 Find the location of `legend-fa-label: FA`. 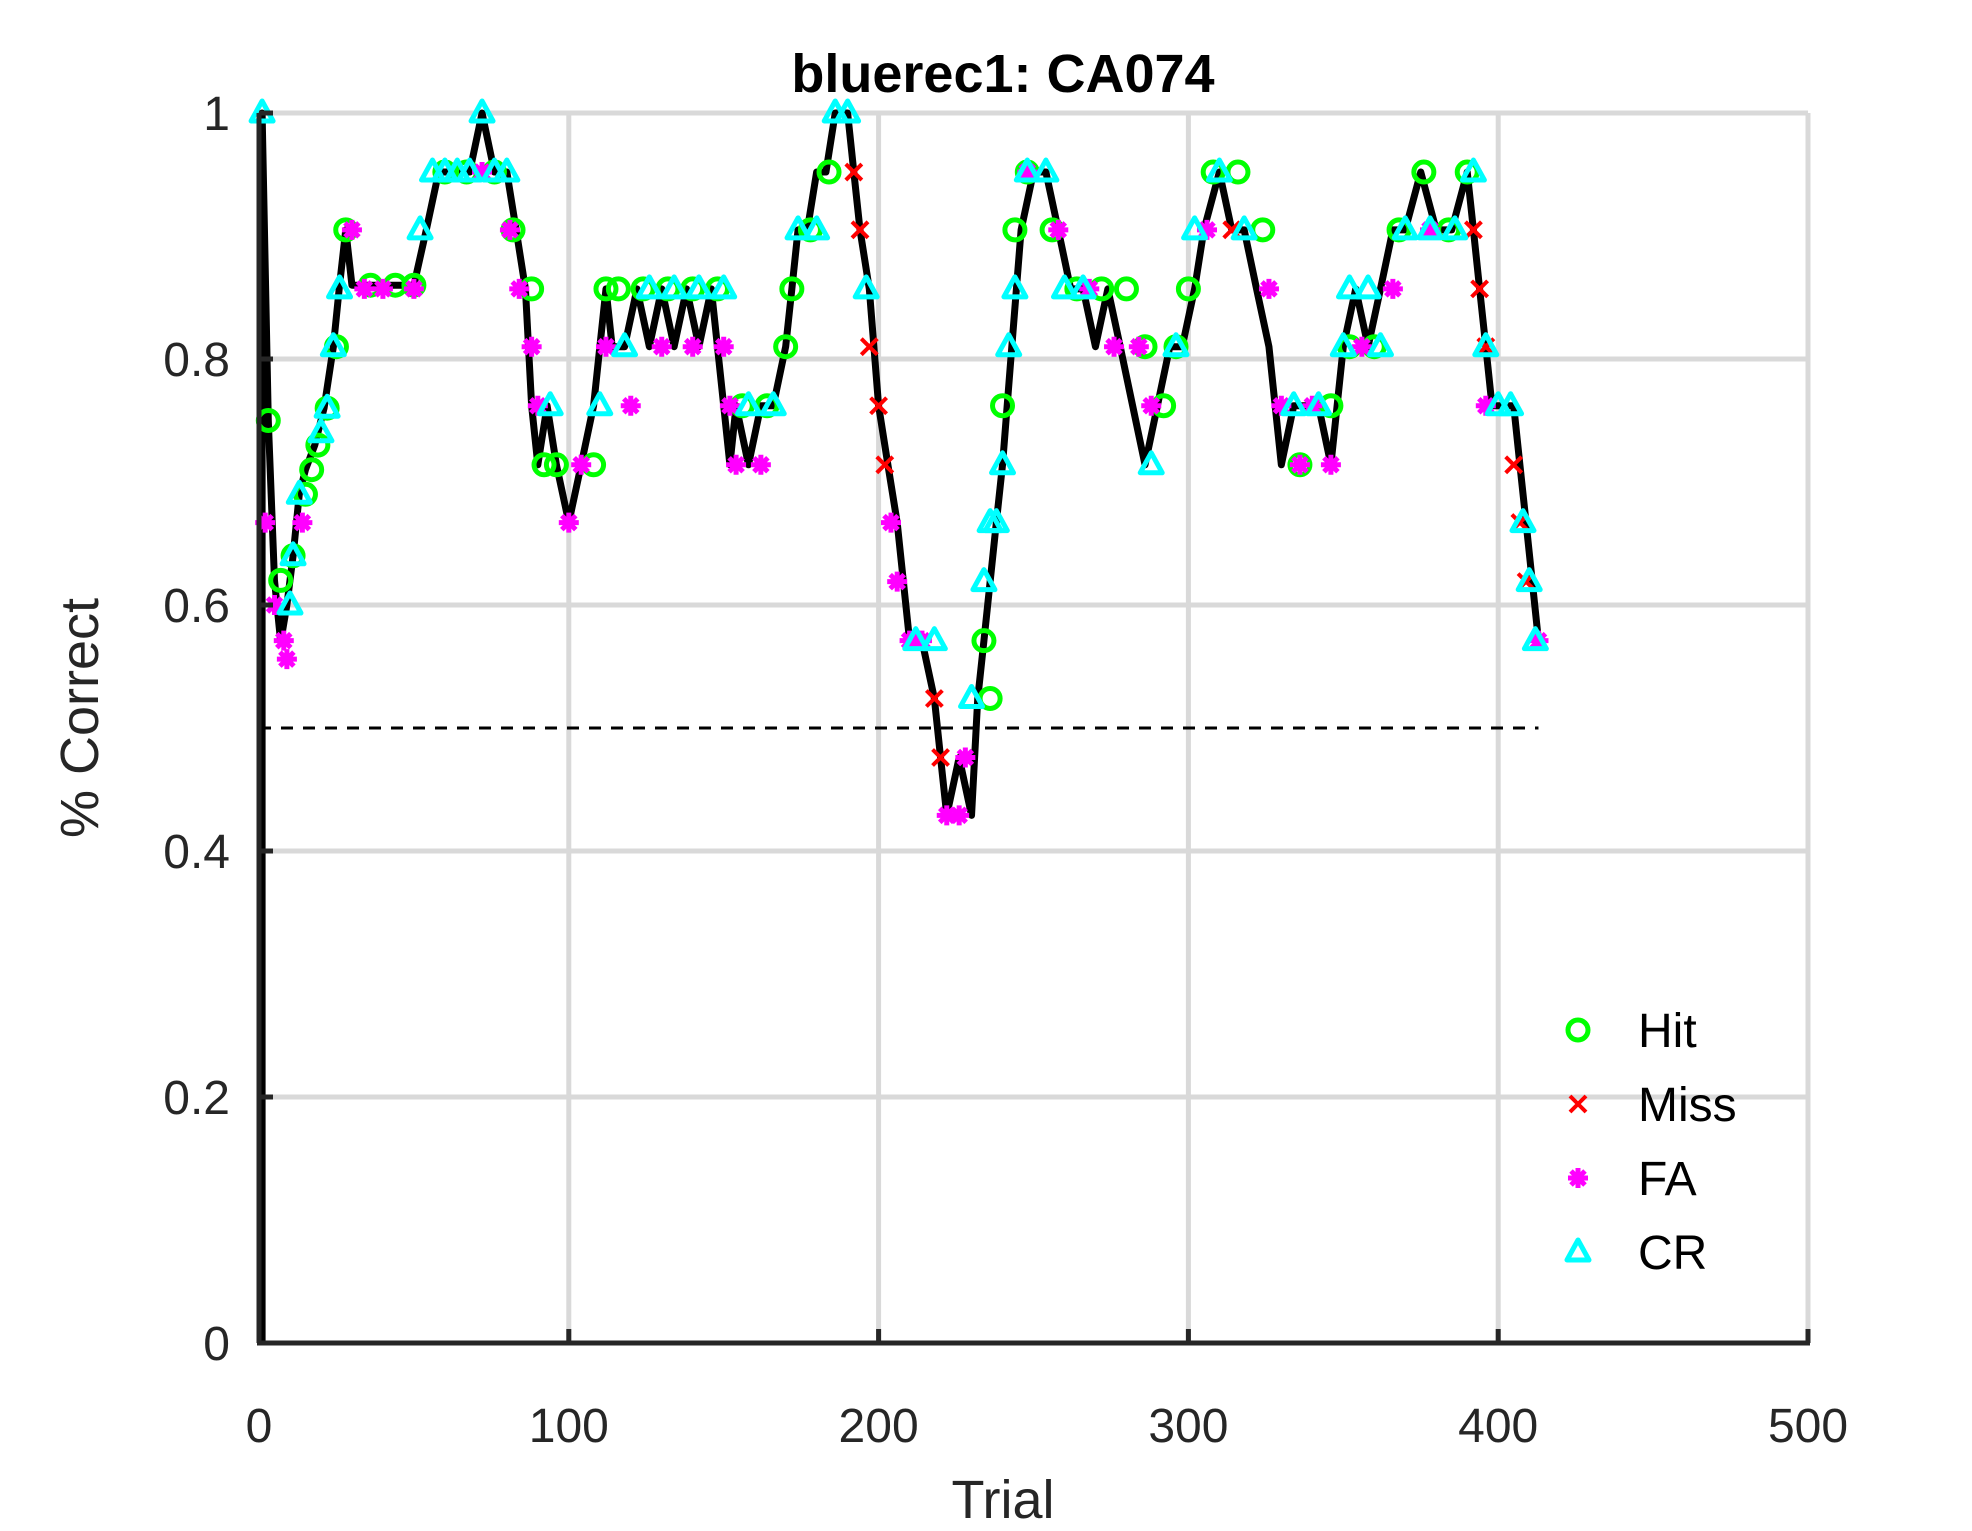

legend-fa-label: FA is located at coordinates (1667, 1179).